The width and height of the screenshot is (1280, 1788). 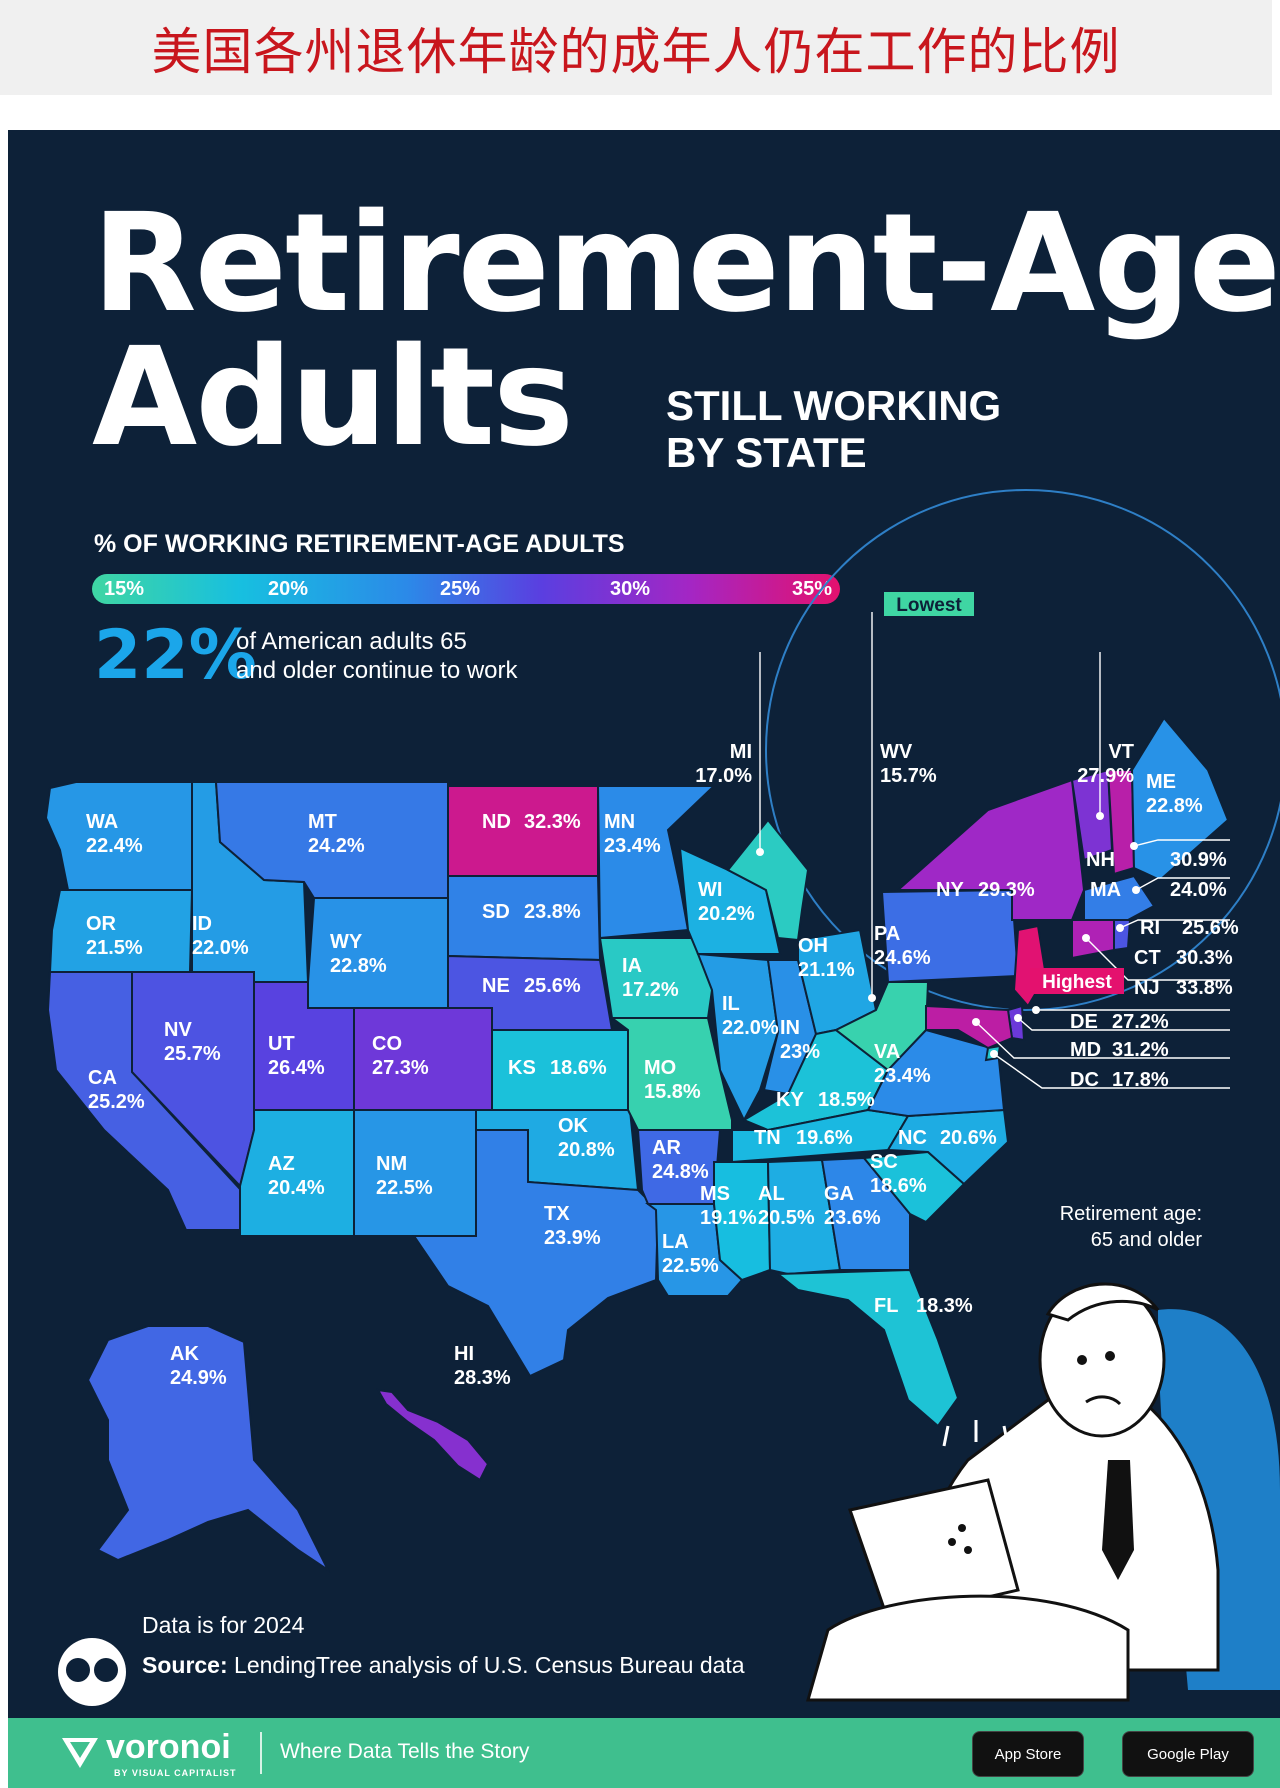 What do you see at coordinates (902, 1076) in the screenshot?
I see `state-value-VA: 23.4%` at bounding box center [902, 1076].